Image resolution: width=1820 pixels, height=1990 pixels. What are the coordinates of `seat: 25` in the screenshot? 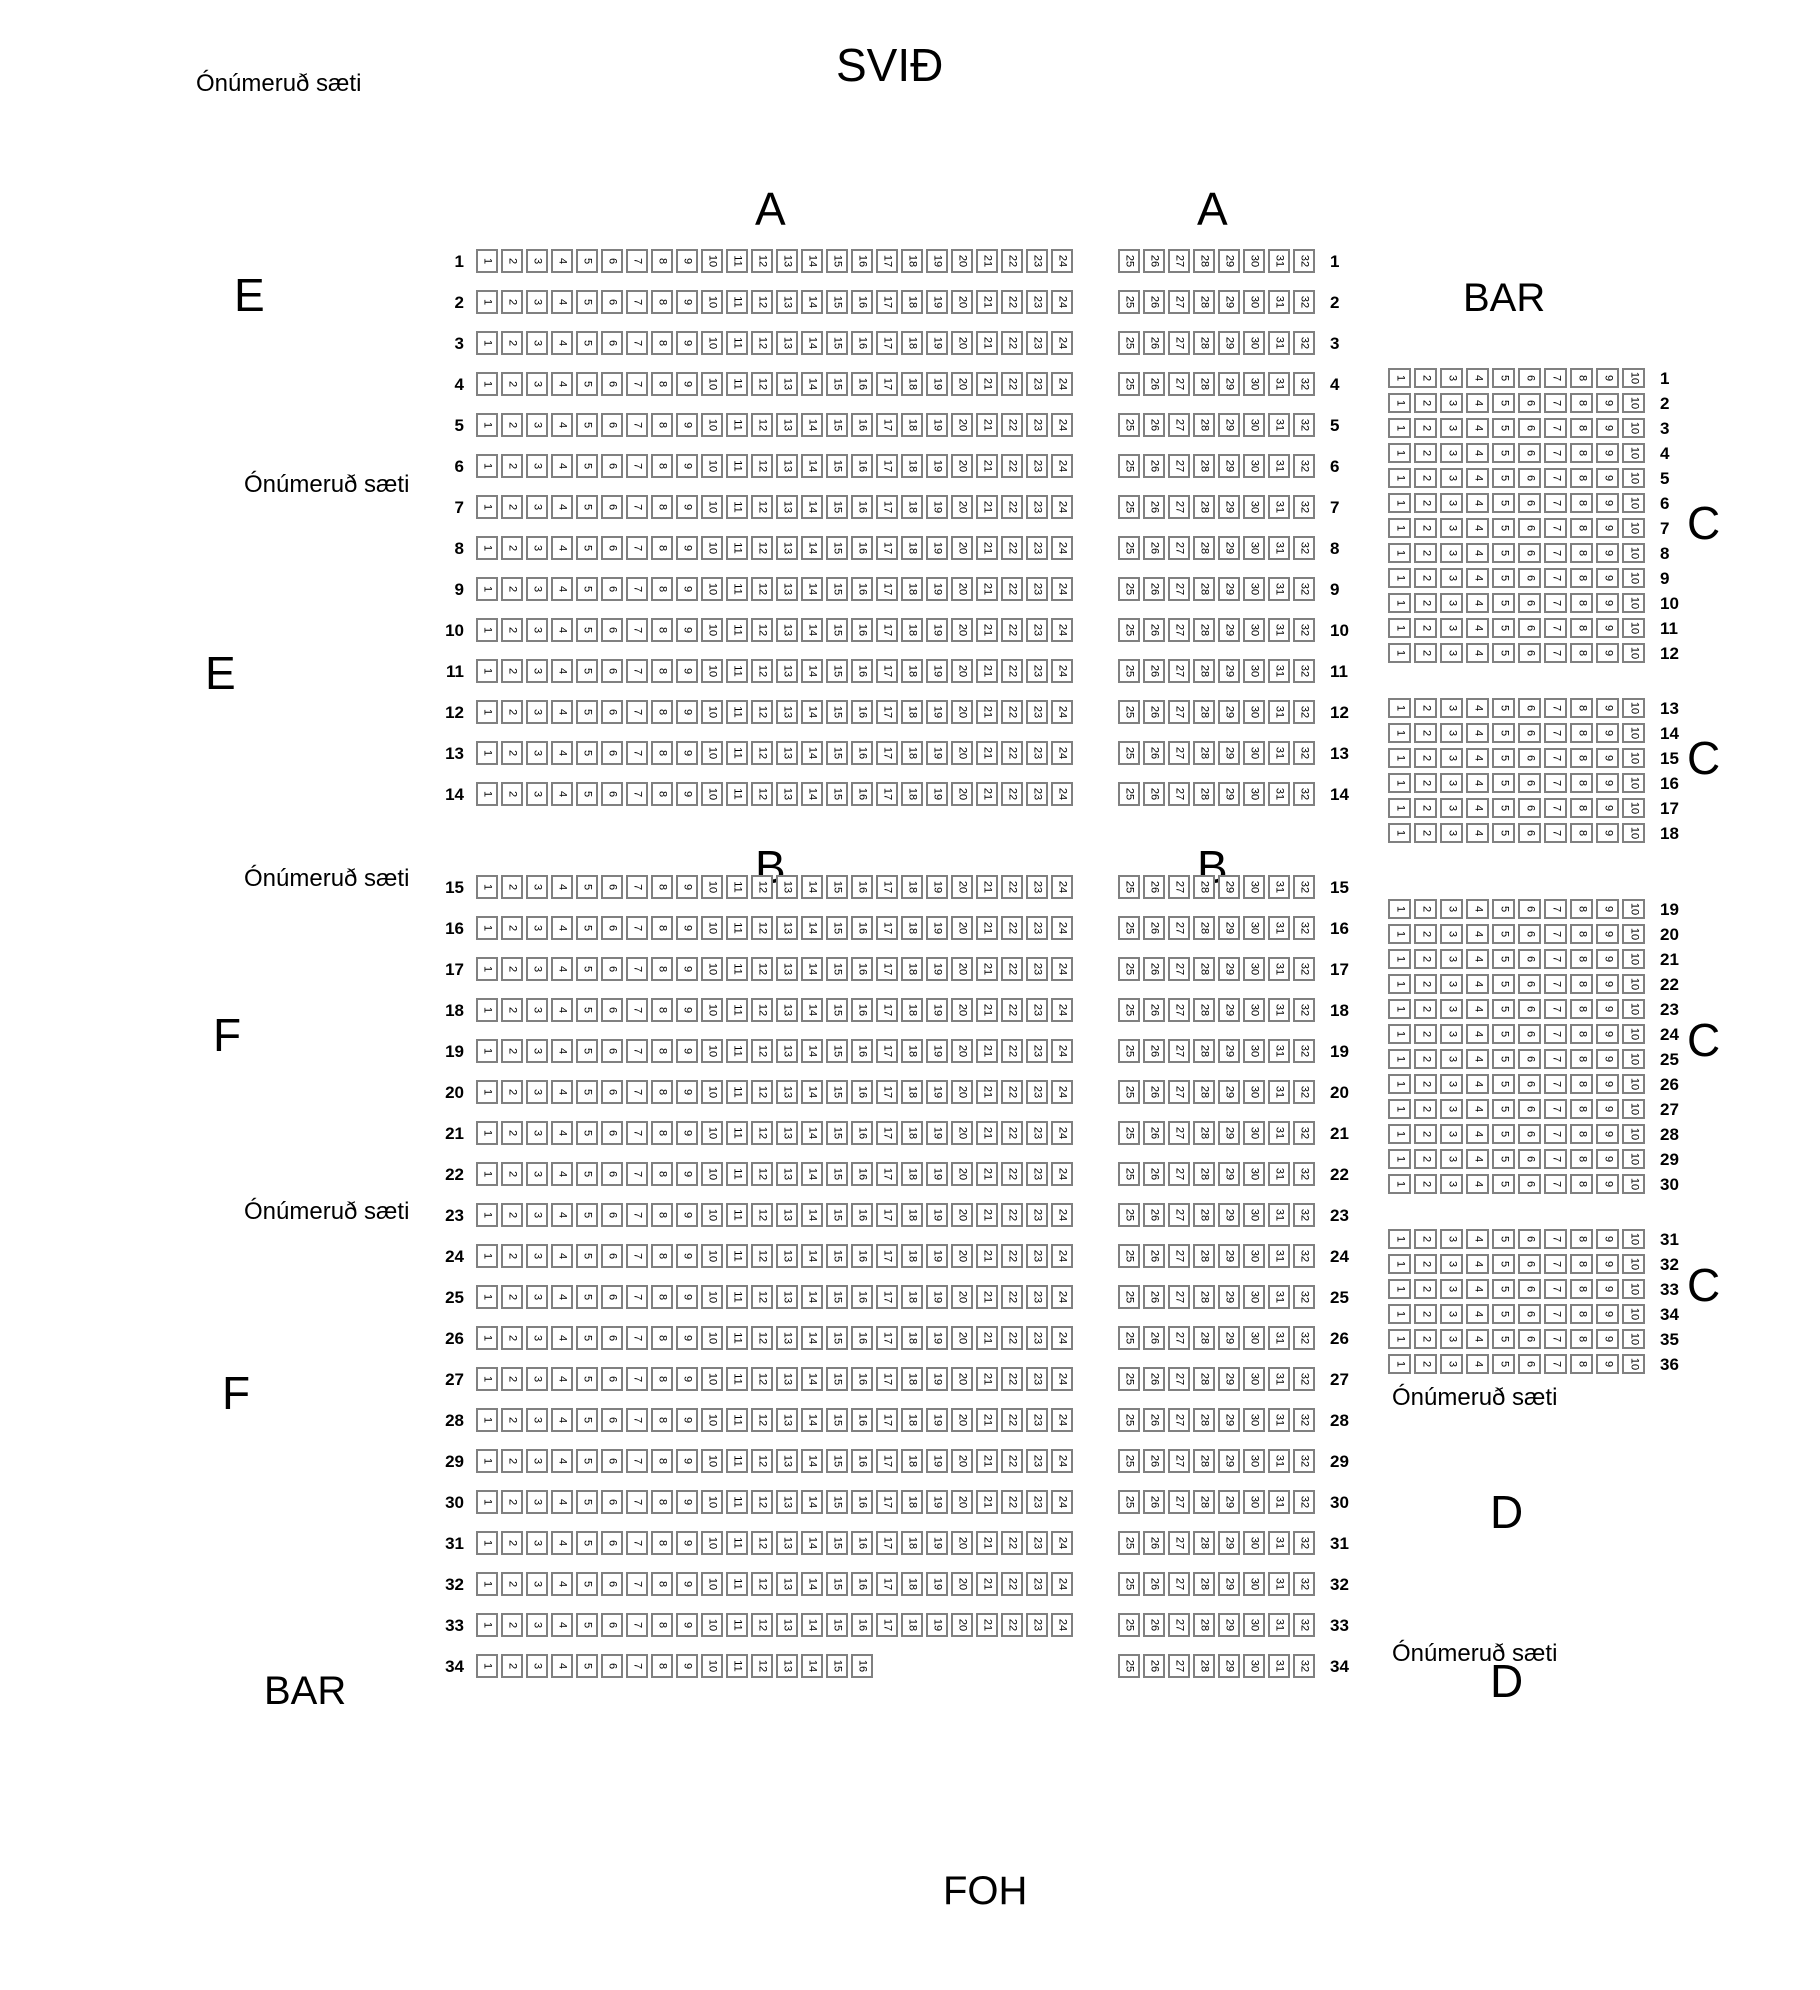 It's located at (1129, 1215).